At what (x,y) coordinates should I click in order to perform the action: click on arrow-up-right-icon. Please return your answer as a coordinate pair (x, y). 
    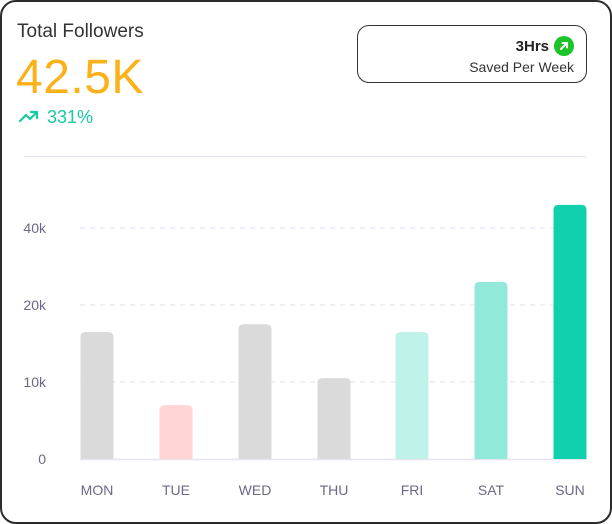
    Looking at the image, I should click on (564, 46).